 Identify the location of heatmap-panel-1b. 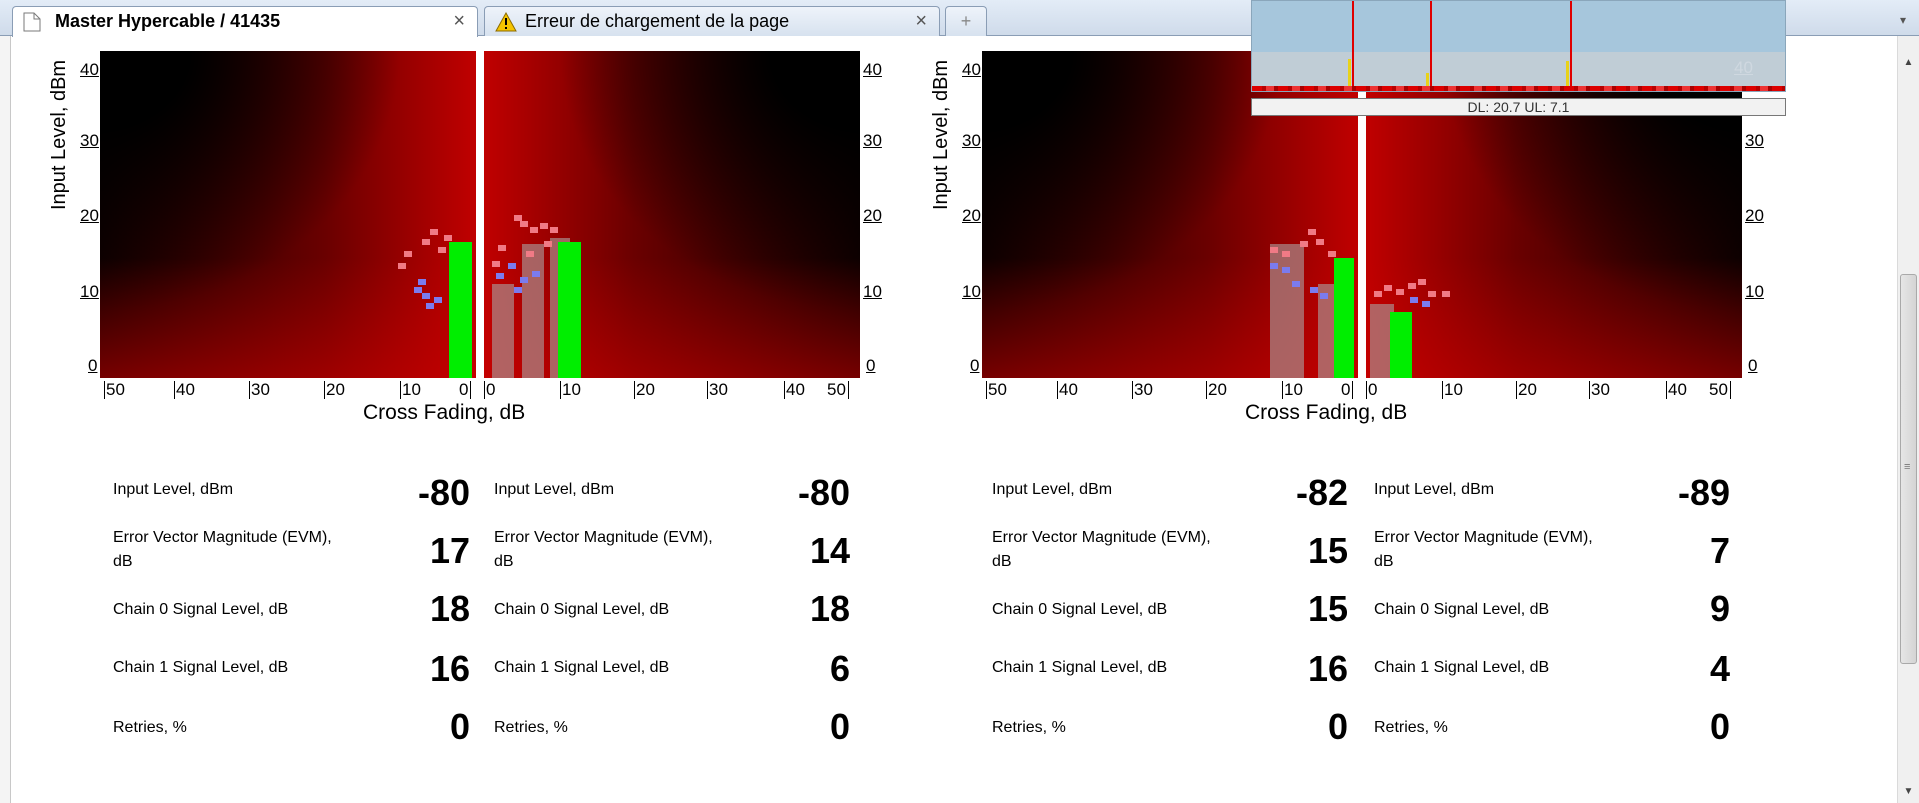
(672, 214).